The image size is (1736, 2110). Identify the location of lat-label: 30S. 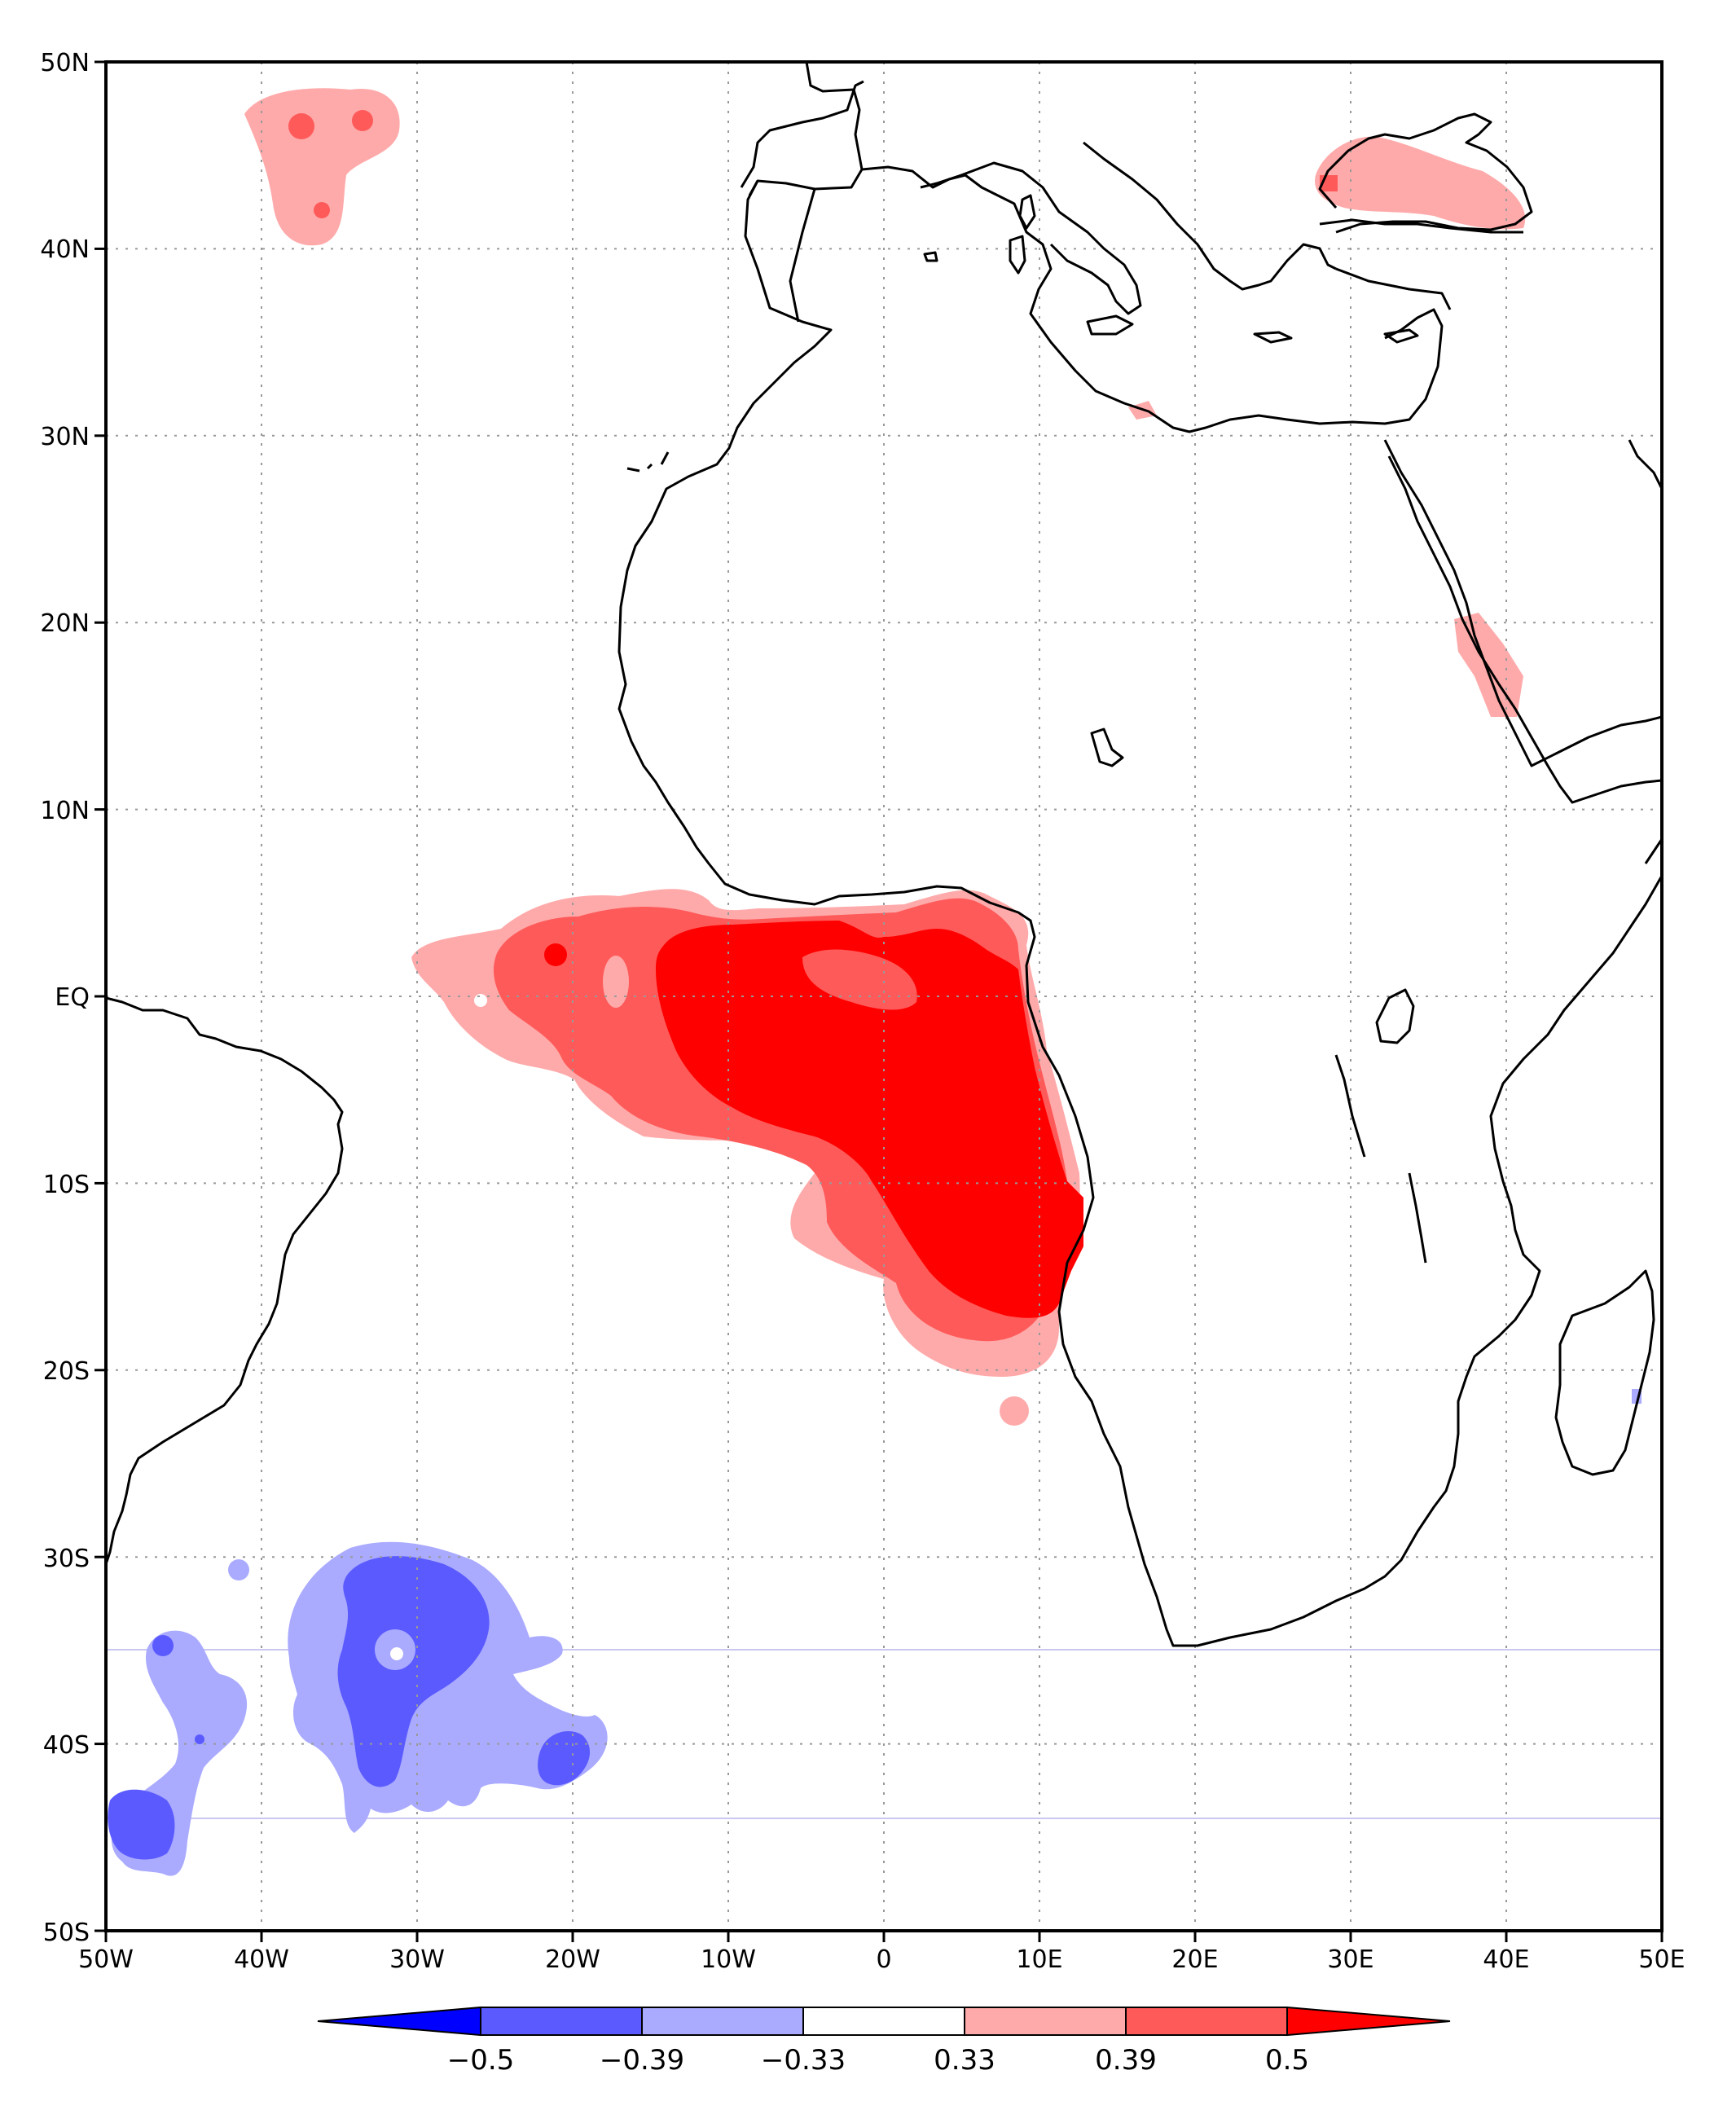
(66, 1559).